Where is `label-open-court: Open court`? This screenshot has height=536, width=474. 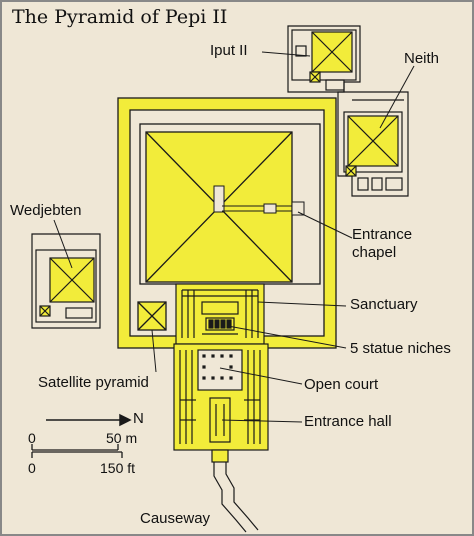
label-open-court: Open court is located at coordinates (341, 384).